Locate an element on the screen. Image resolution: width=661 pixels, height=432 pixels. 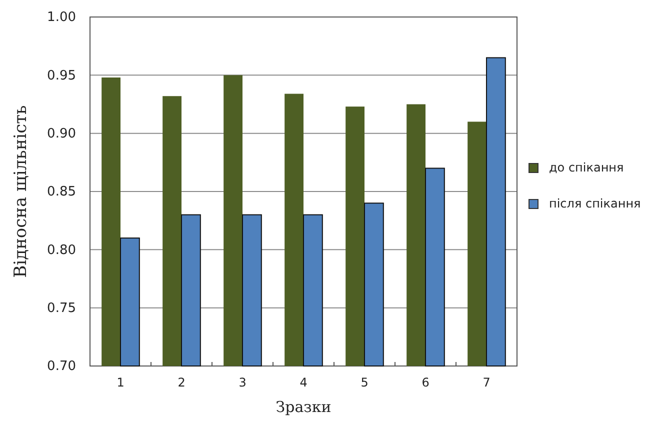
legend-label: після спікання is located at coordinates (595, 203).